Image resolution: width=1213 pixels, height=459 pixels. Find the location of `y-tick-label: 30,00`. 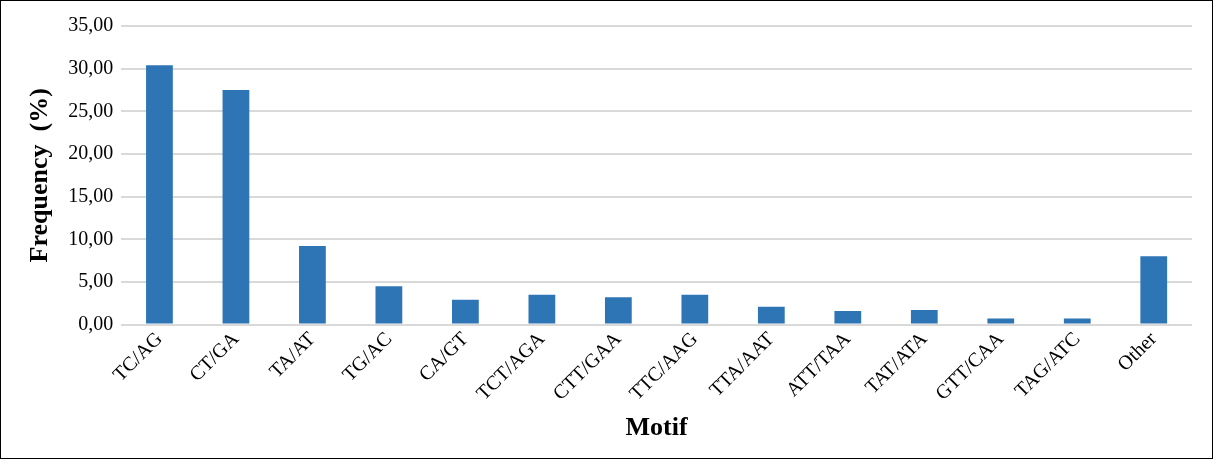

y-tick-label: 30,00 is located at coordinates (91, 66).